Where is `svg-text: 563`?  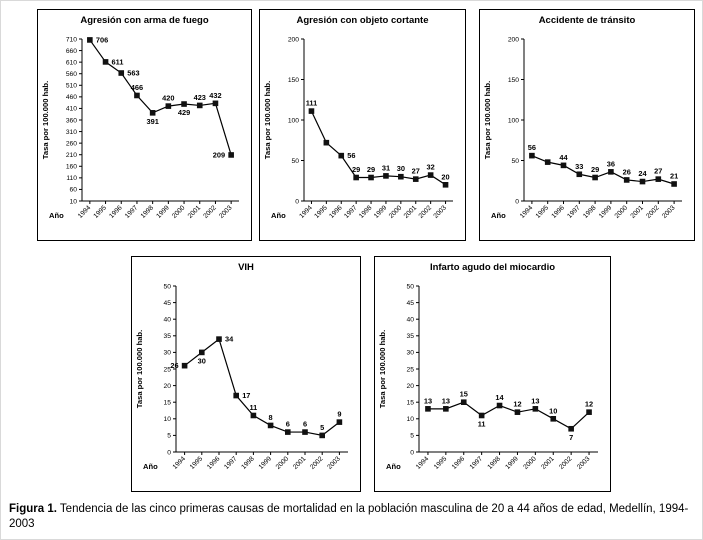
svg-text: 563 is located at coordinates (133, 73).